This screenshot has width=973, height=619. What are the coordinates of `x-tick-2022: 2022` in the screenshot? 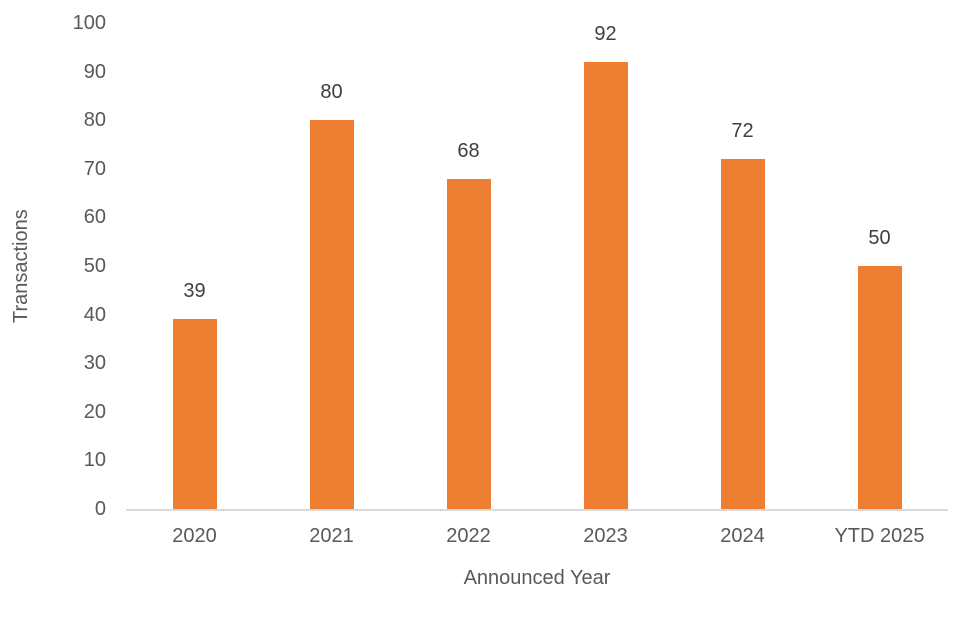 It's located at (468, 536).